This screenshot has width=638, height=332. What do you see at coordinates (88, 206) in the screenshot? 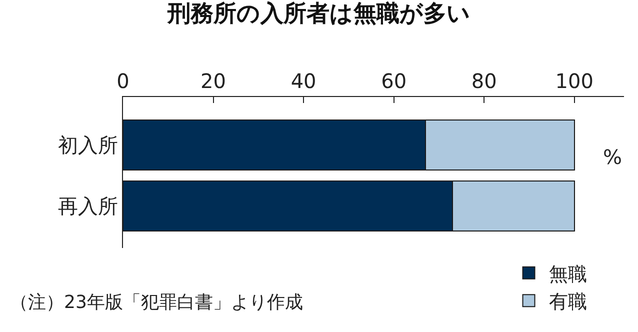
I see `y-tick-label: 再入所` at bounding box center [88, 206].